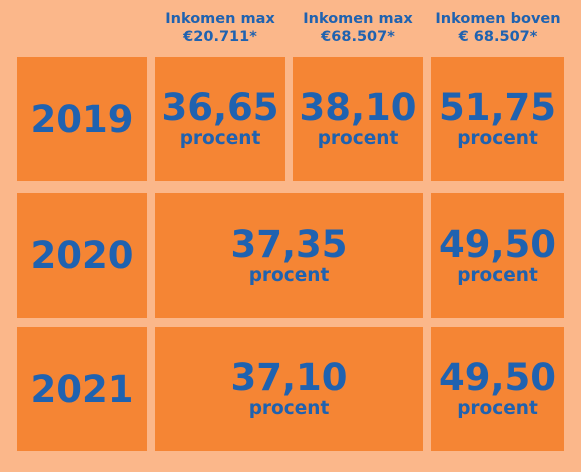 The width and height of the screenshot is (581, 472). I want to click on year-cell-2021: 2021, so click(82, 389).